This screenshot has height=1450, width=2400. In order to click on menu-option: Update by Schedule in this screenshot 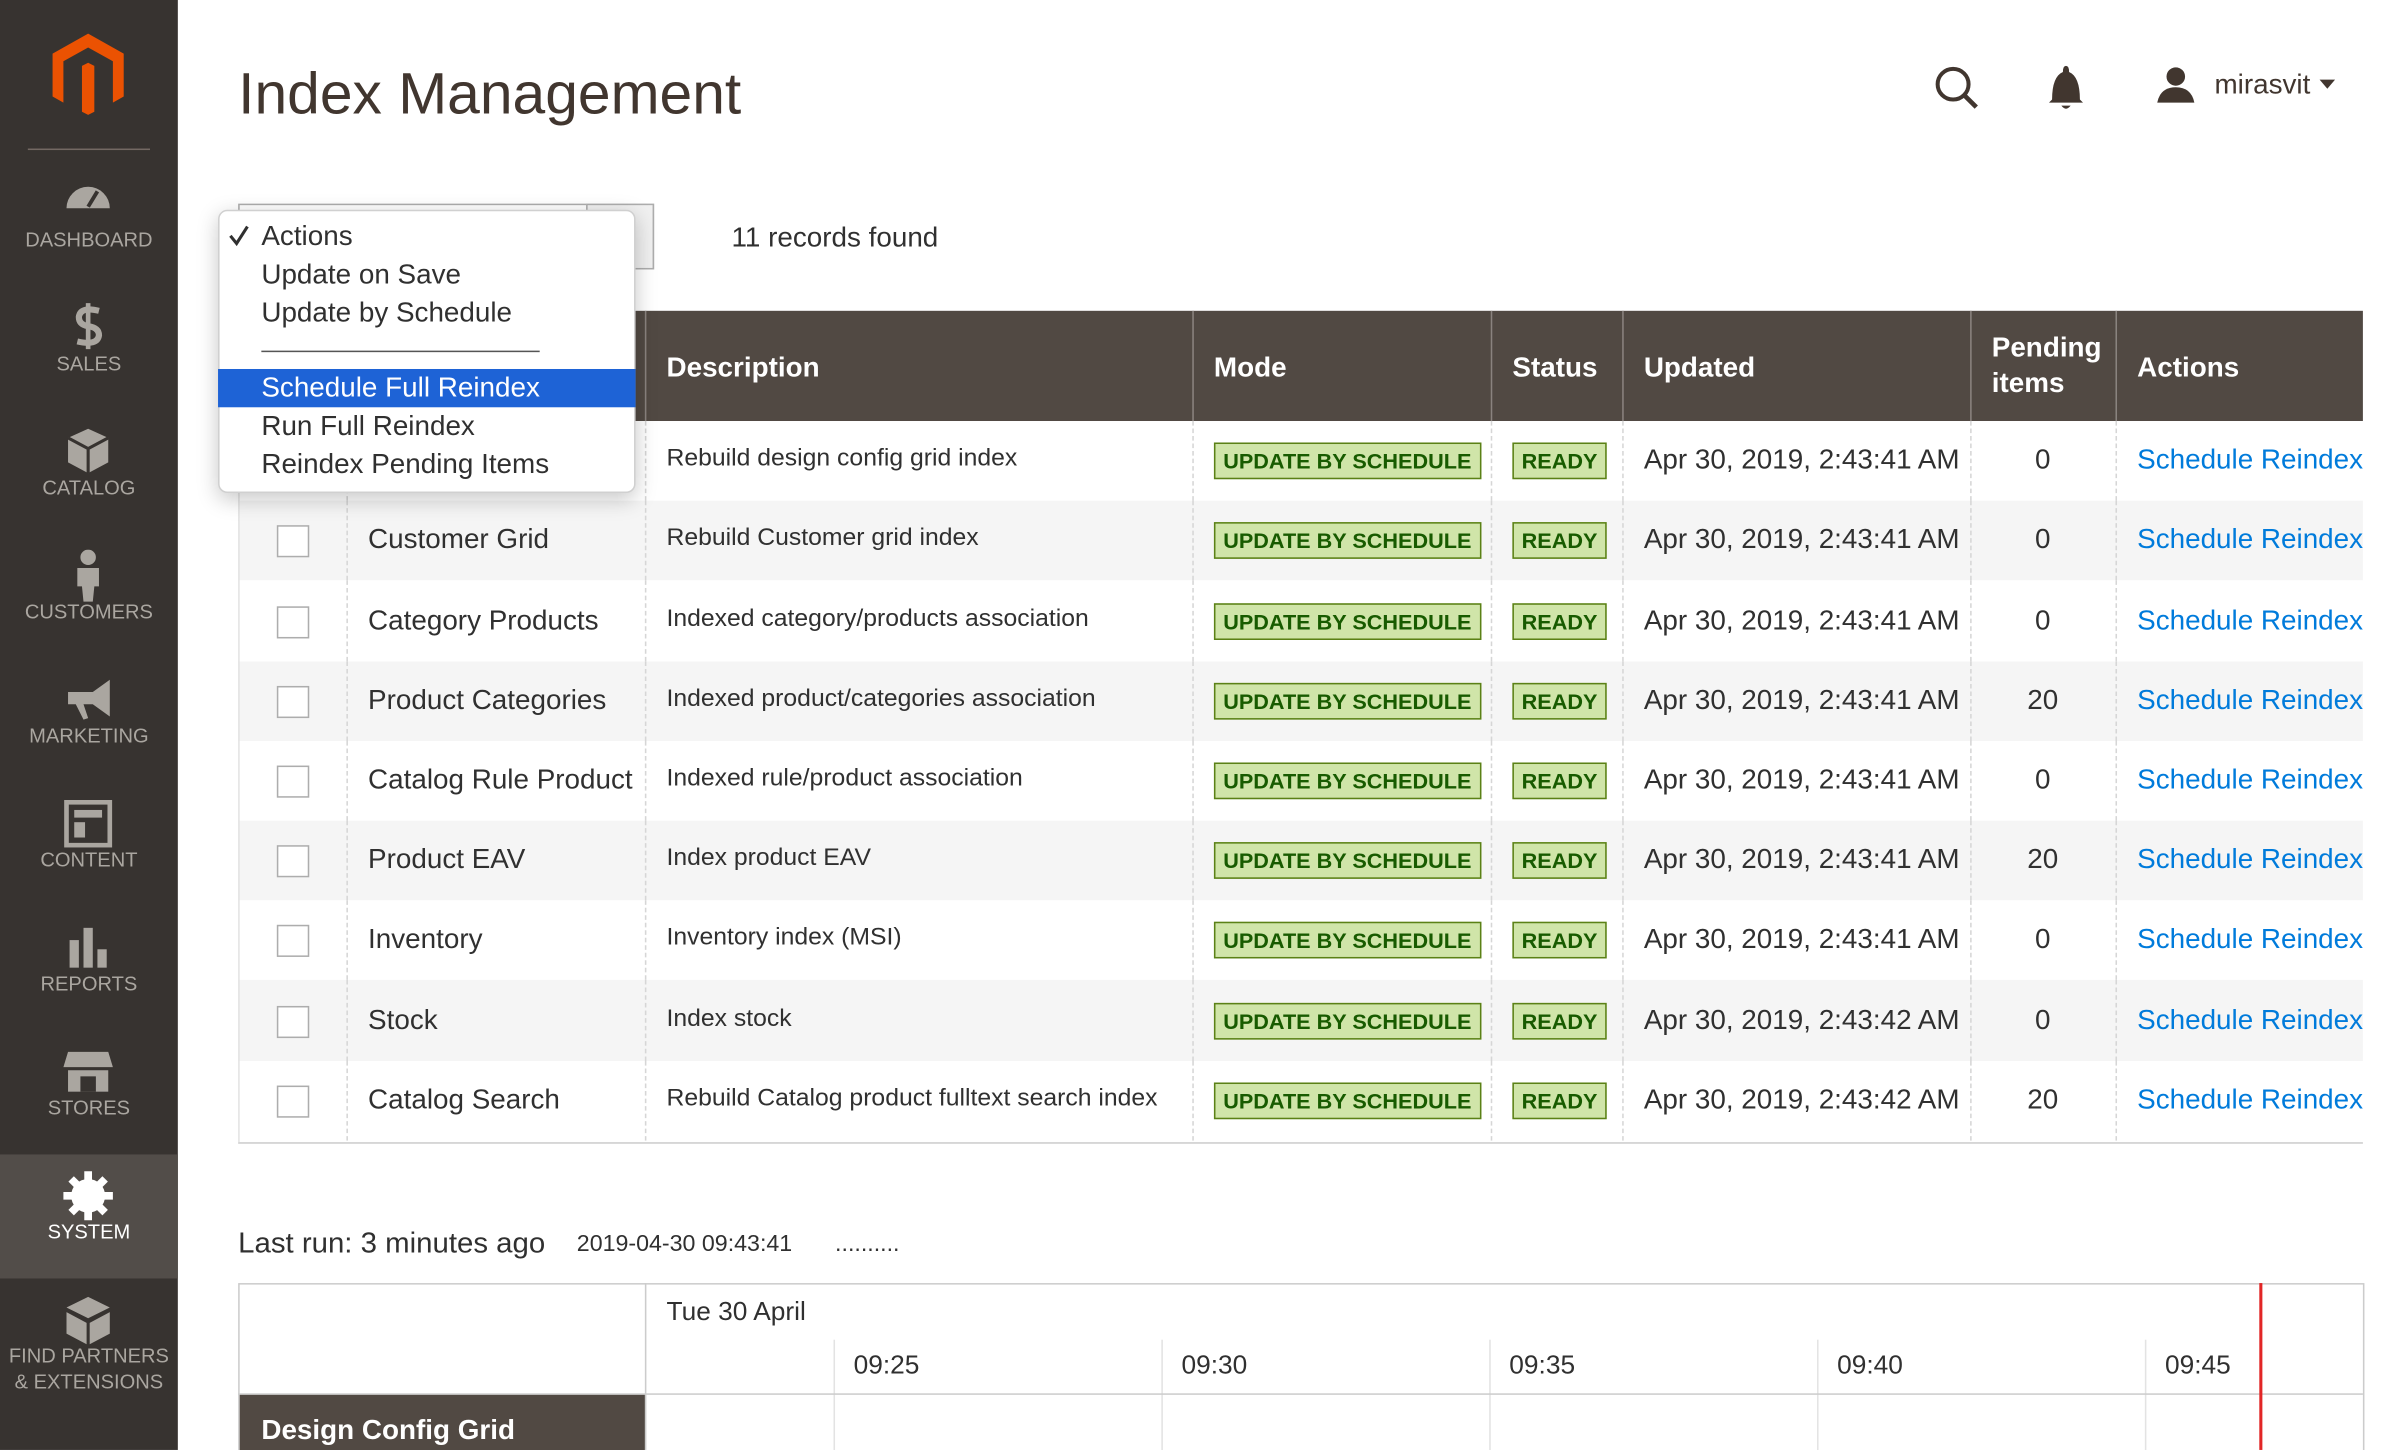, I will do `click(387, 312)`.